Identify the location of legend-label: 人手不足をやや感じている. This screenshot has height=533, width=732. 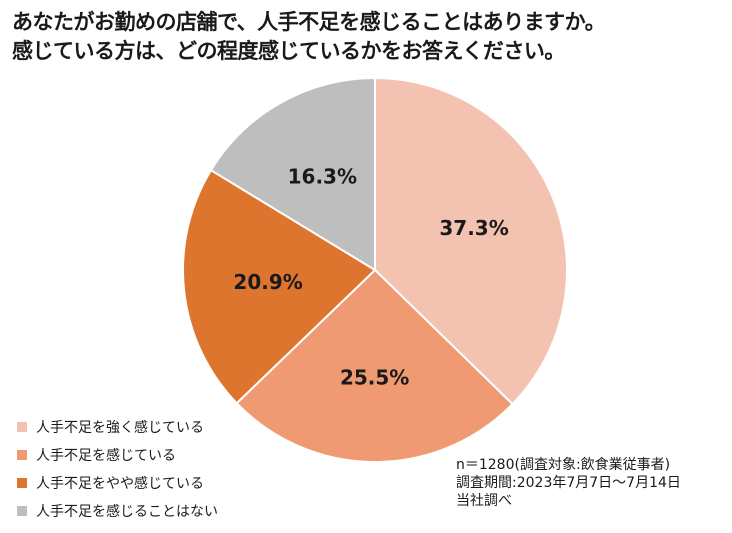
(120, 484).